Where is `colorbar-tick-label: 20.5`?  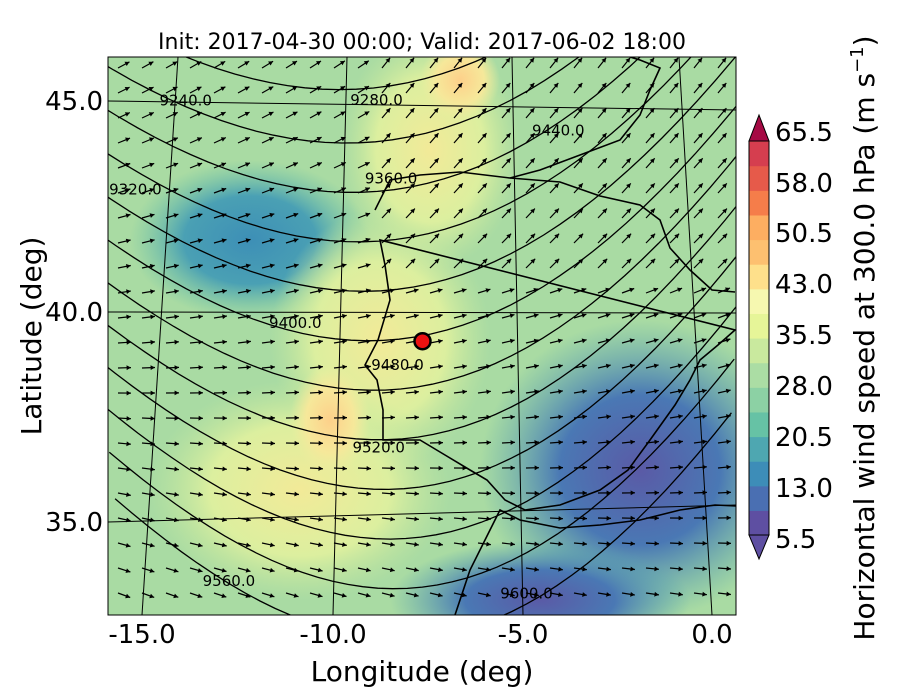
colorbar-tick-label: 20.5 is located at coordinates (804, 438).